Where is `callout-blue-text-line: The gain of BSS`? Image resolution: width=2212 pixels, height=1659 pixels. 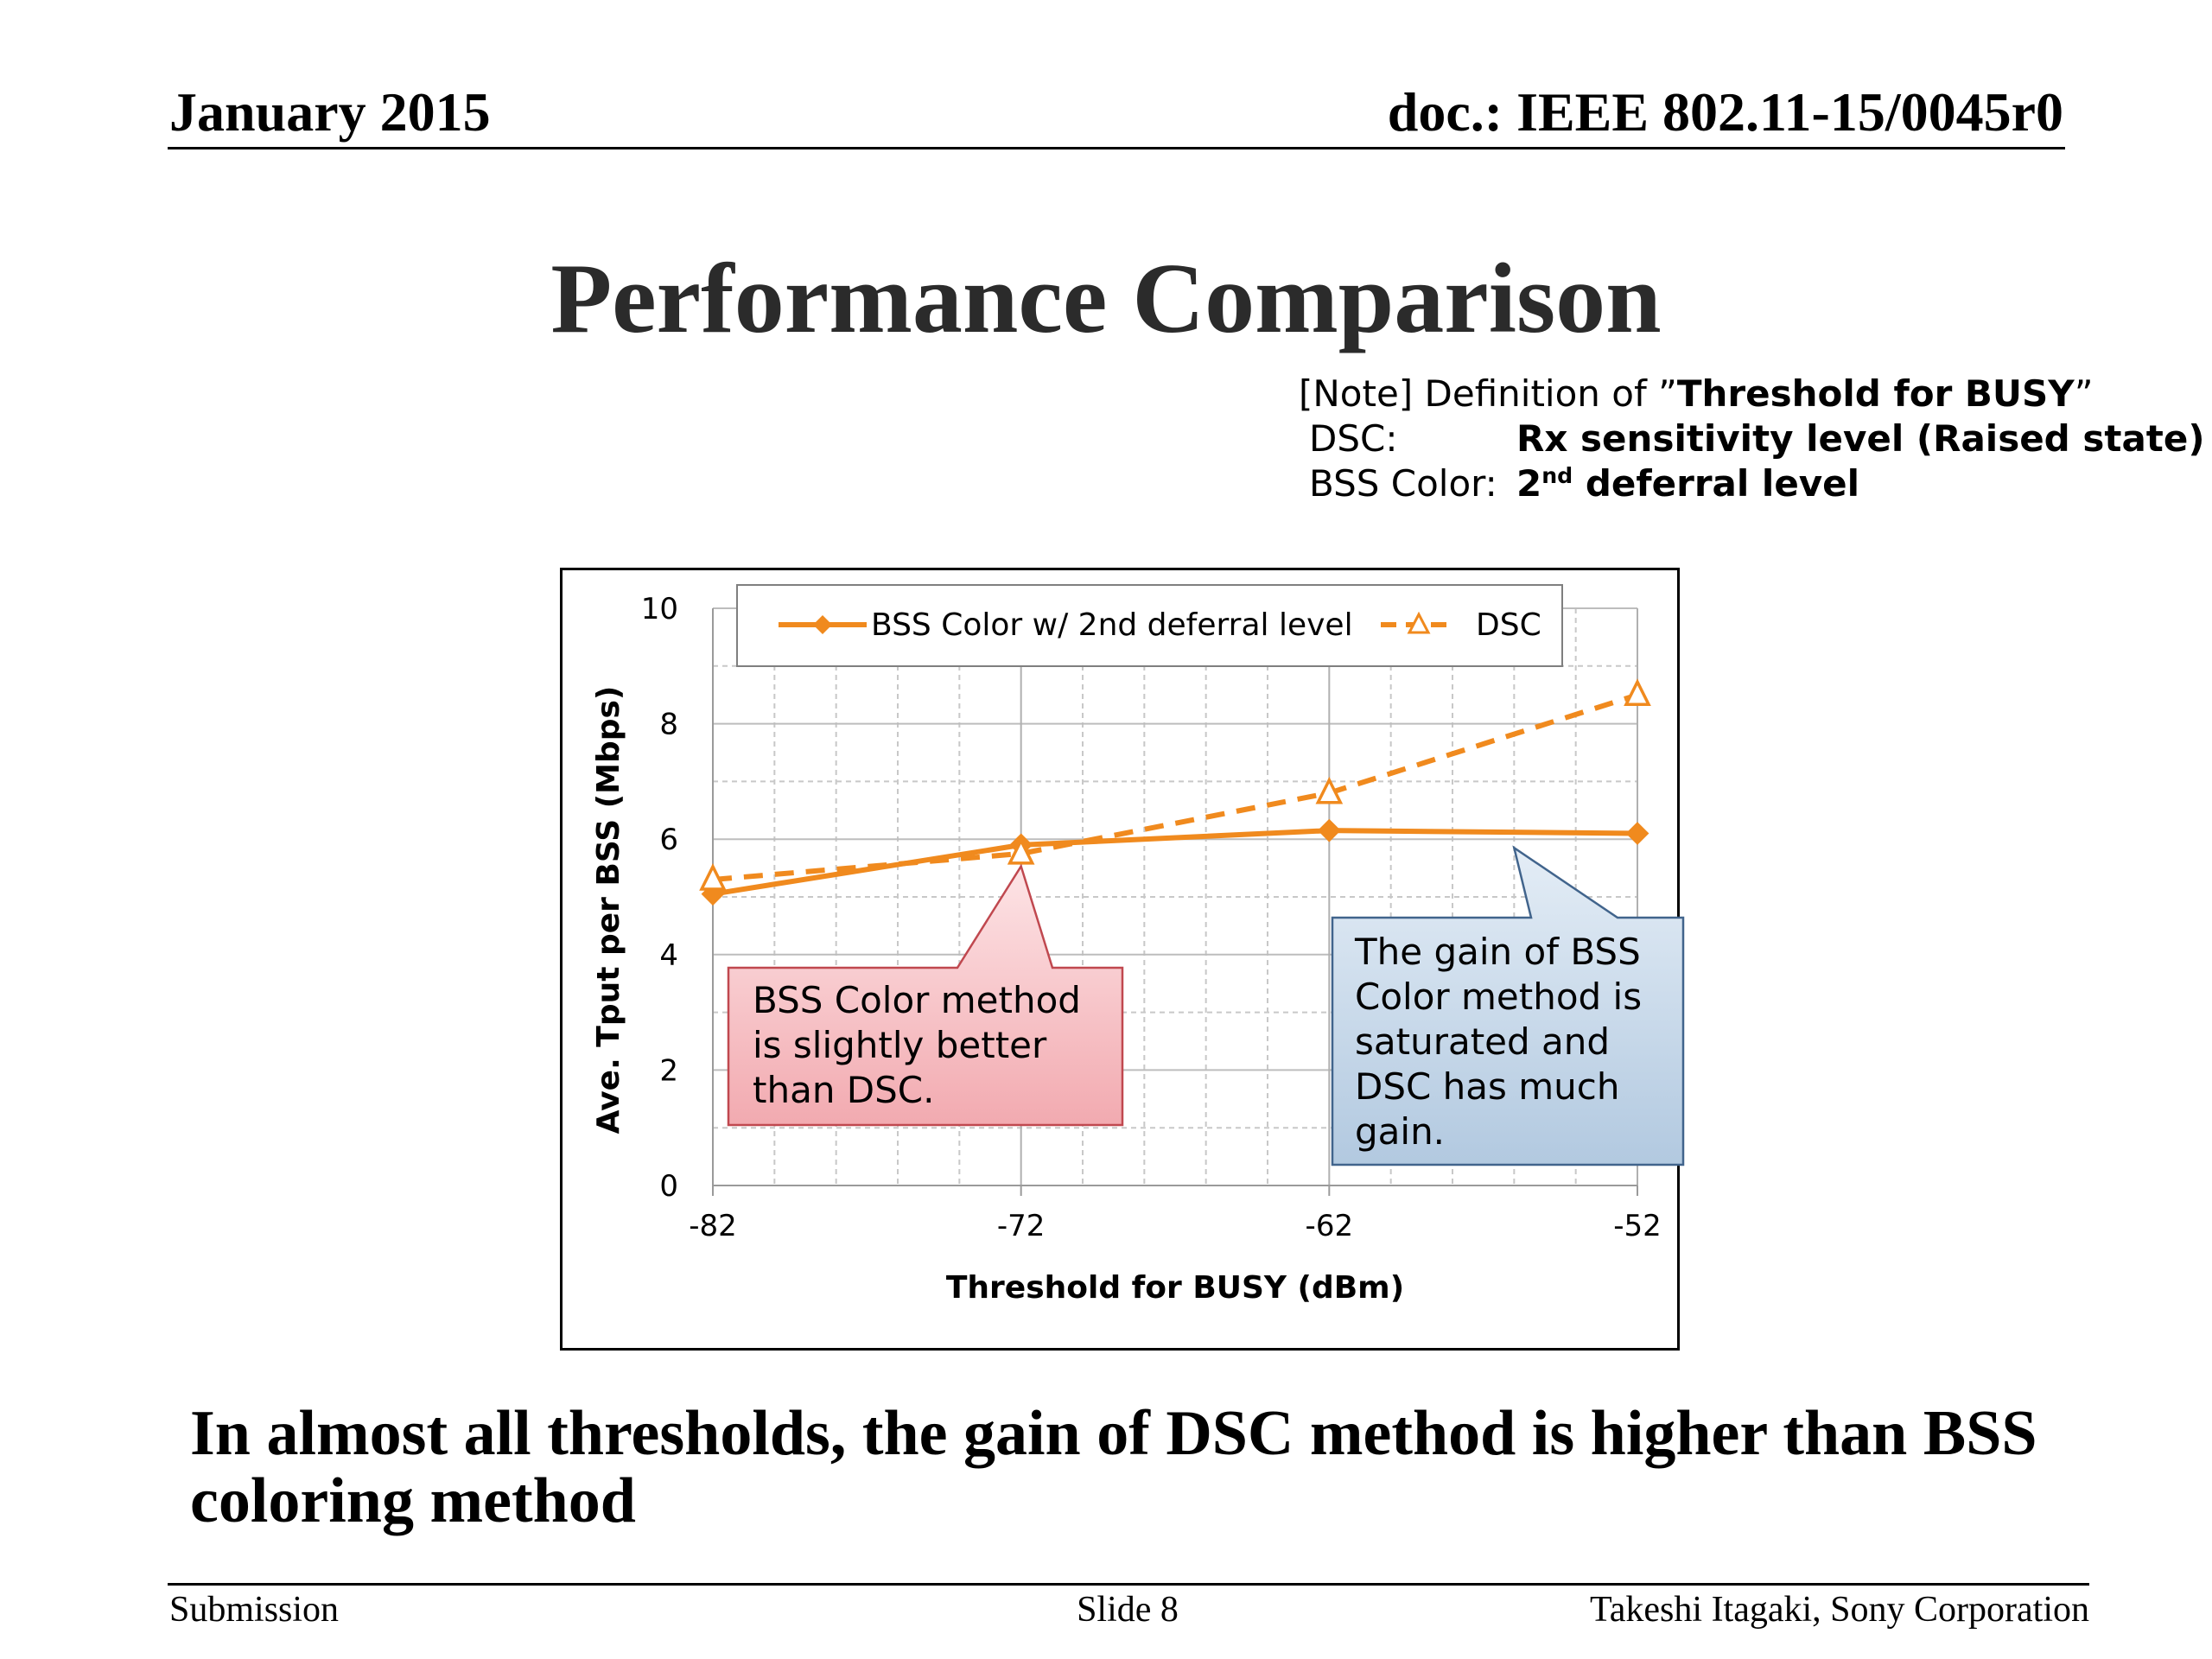
callout-blue-text-line: The gain of BSS is located at coordinates (1497, 952).